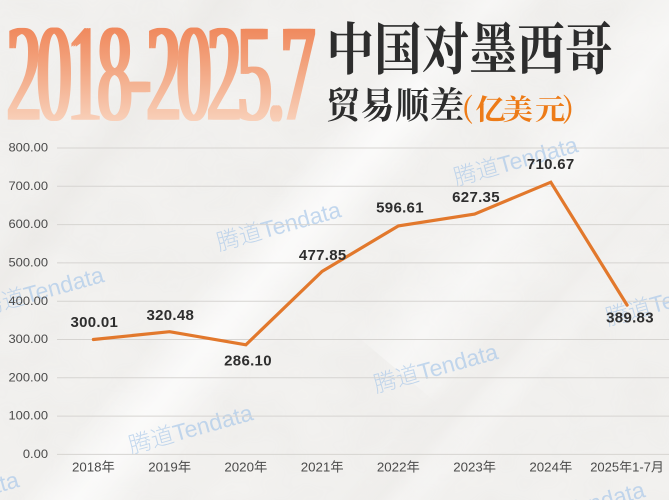  I want to click on svg-text: 320.48, so click(170, 315).